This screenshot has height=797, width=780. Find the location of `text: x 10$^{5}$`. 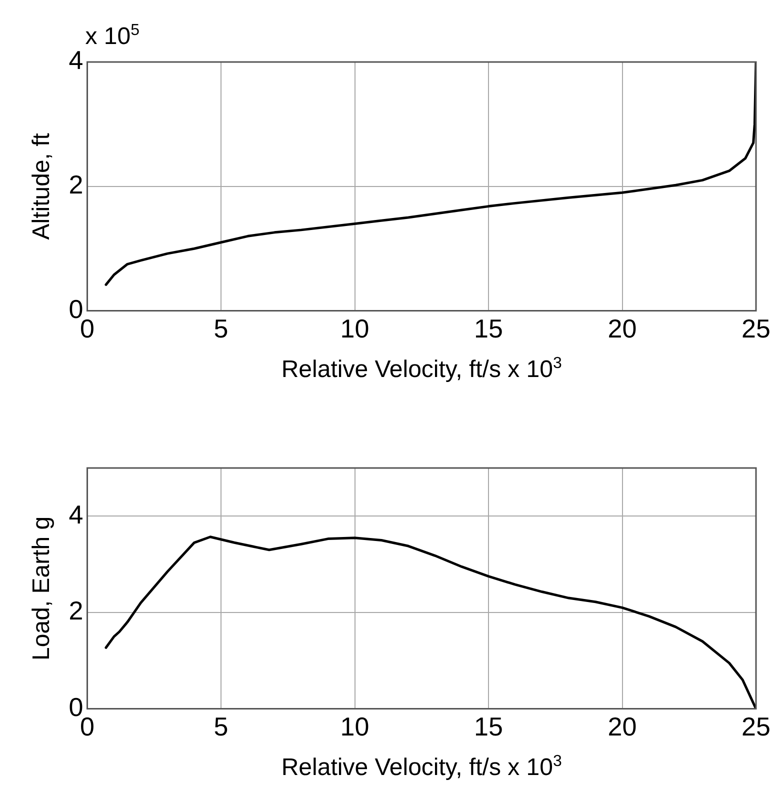

text: x 10$^{5}$ is located at coordinates (112, 36).